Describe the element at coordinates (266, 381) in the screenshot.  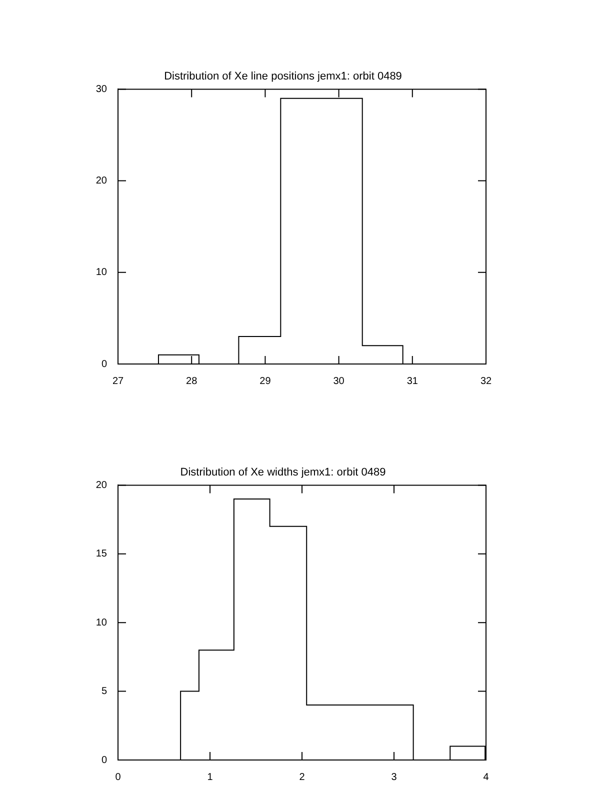
I see `x-tick-label: 29` at that location.